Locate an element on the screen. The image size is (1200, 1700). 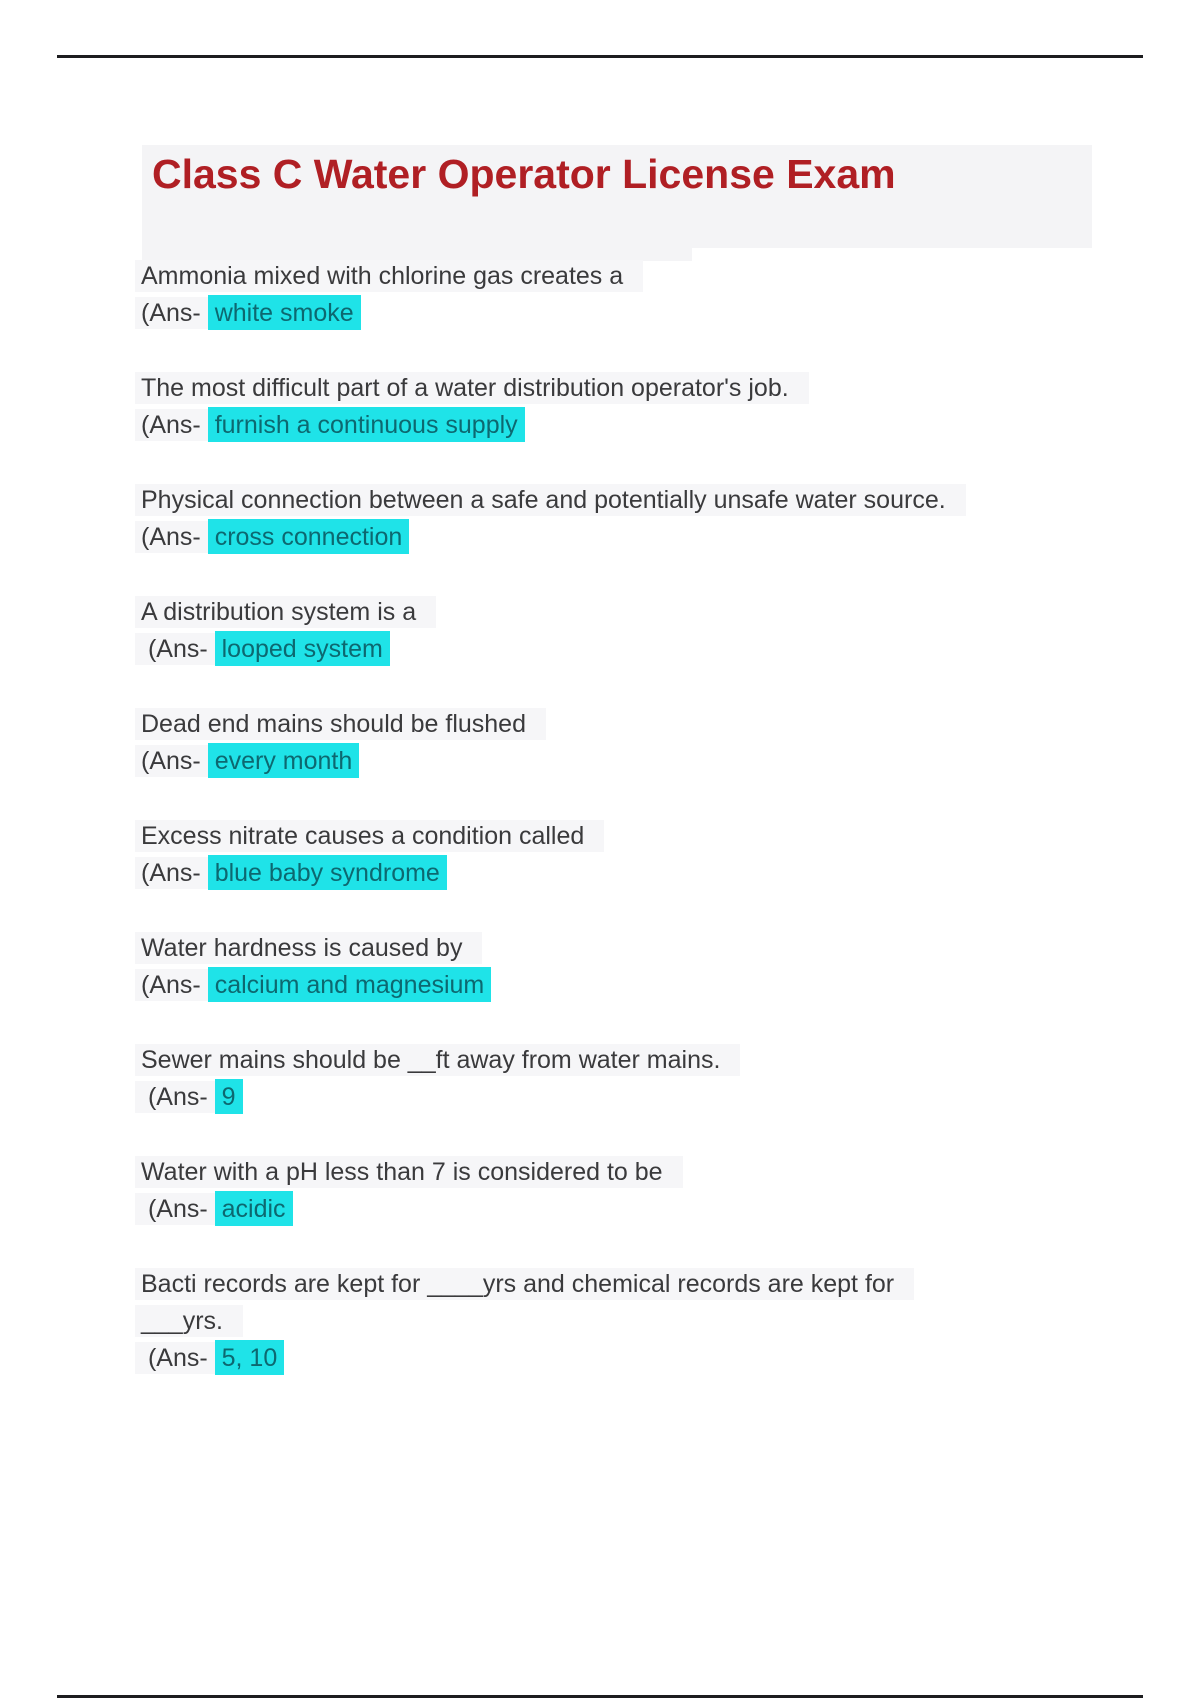
answer-highlight: white smoke is located at coordinates (284, 312).